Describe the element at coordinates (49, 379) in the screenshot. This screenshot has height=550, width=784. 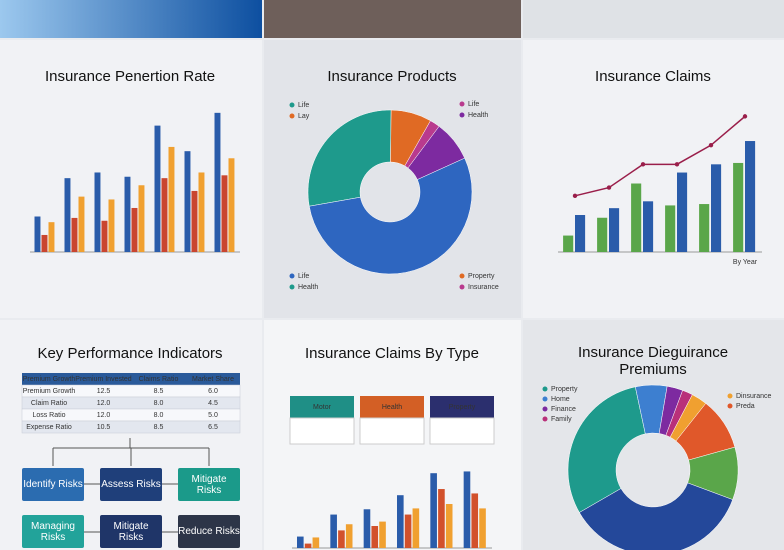
I see `table-header-cell: Premium Growth` at that location.